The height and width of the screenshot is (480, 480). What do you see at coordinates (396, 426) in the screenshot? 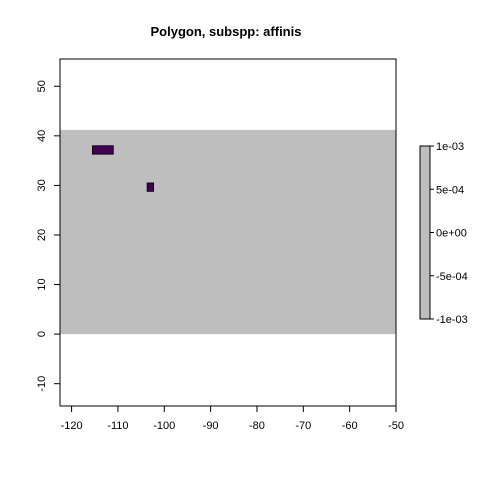
I see `x-tick-label: -50` at bounding box center [396, 426].